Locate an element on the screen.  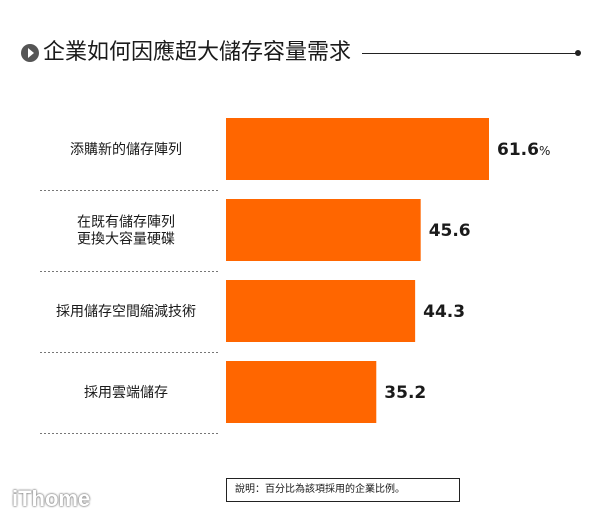
value-label: 61.6% is located at coordinates (523, 150).